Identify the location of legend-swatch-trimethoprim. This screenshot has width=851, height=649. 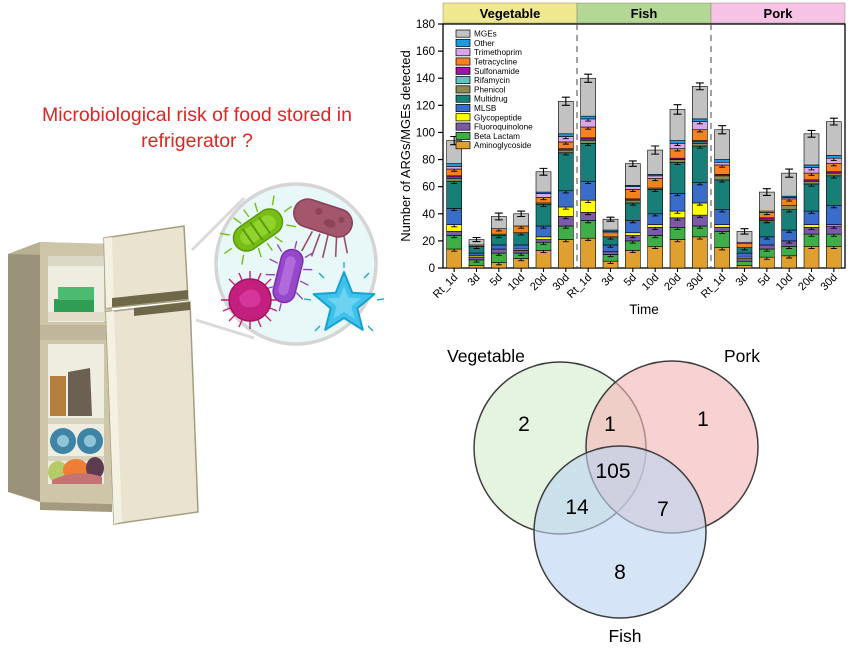
(463, 52).